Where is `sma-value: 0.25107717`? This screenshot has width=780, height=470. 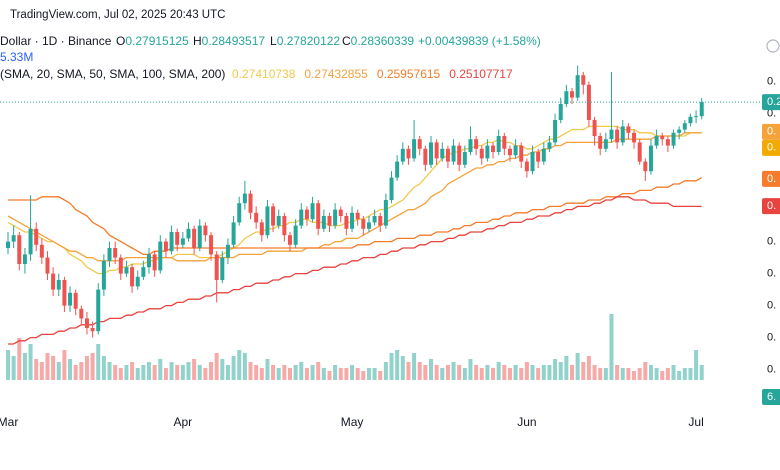
sma-value: 0.25107717 is located at coordinates (481, 74).